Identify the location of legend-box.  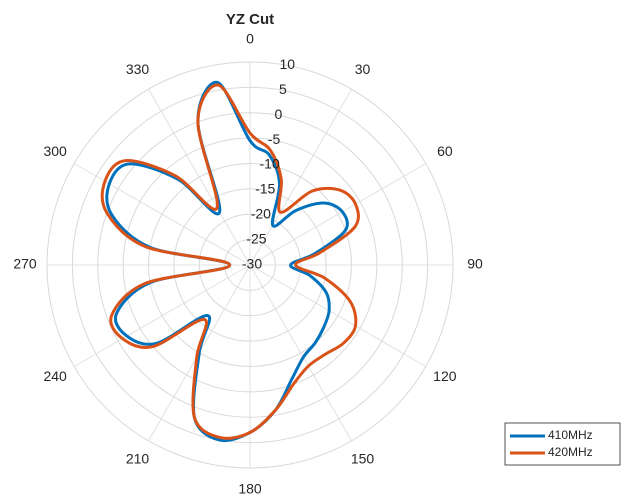
(562, 444).